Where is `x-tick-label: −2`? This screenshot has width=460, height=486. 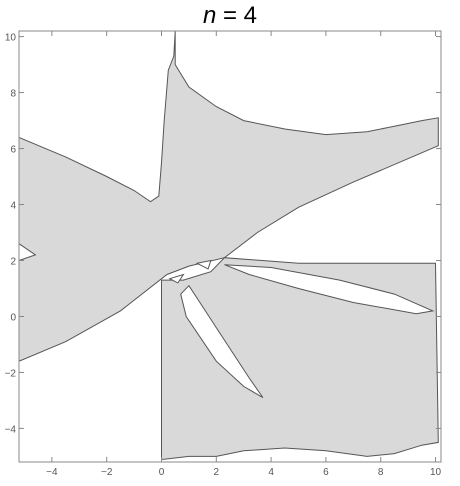
x-tick-label: −2 is located at coordinates (107, 472).